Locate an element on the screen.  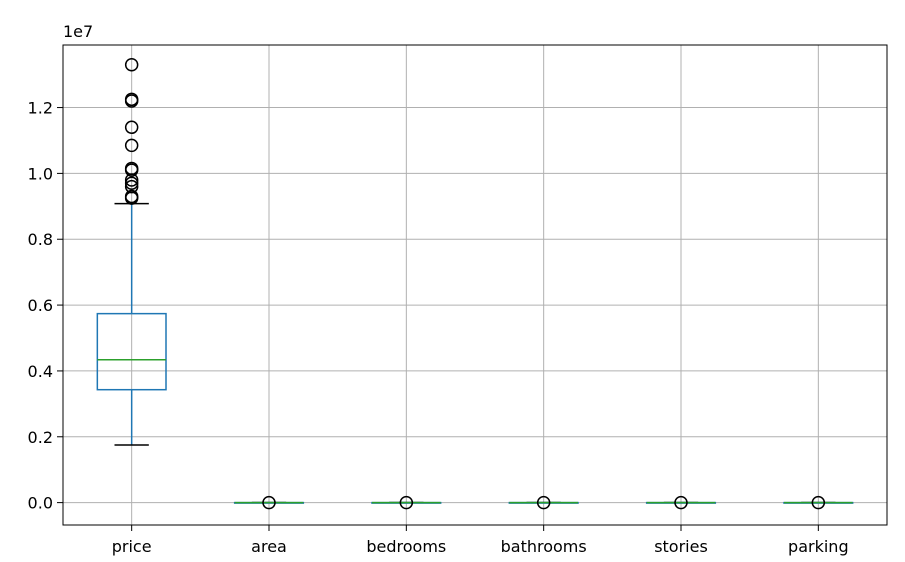
box-area is located at coordinates (269, 502).